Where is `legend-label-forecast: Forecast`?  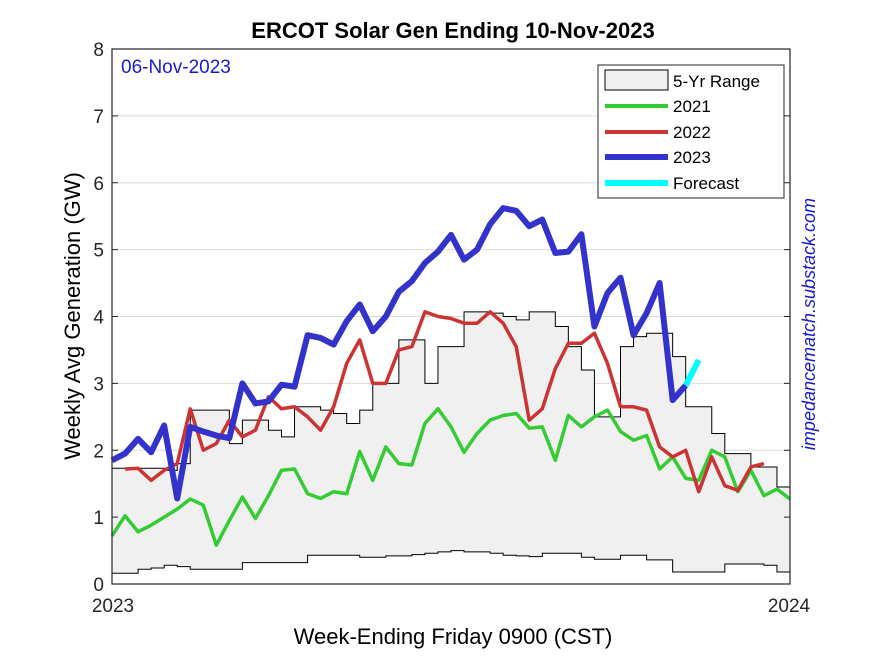 legend-label-forecast: Forecast is located at coordinates (706, 183).